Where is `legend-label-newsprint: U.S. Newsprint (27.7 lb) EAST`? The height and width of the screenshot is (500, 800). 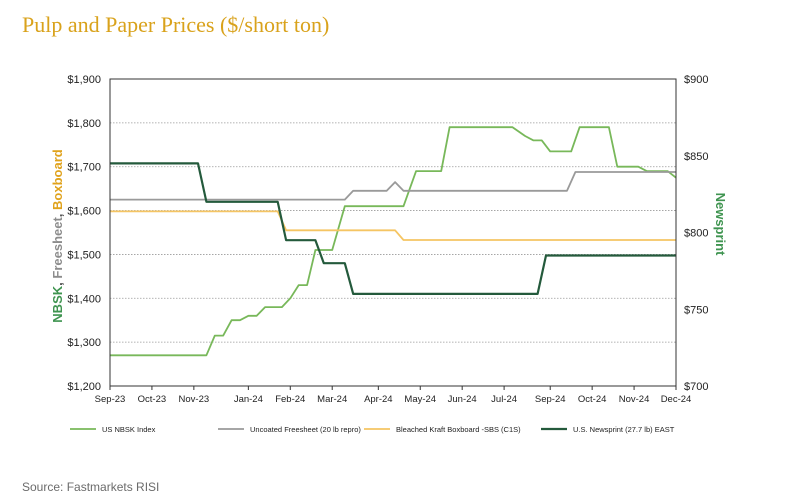 legend-label-newsprint: U.S. Newsprint (27.7 lb) EAST is located at coordinates (624, 429).